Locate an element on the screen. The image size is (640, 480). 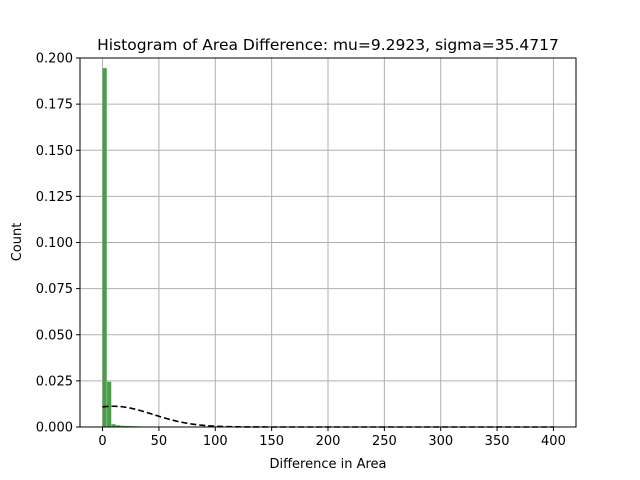
x-tick-label-4: 200 is located at coordinates (328, 441).